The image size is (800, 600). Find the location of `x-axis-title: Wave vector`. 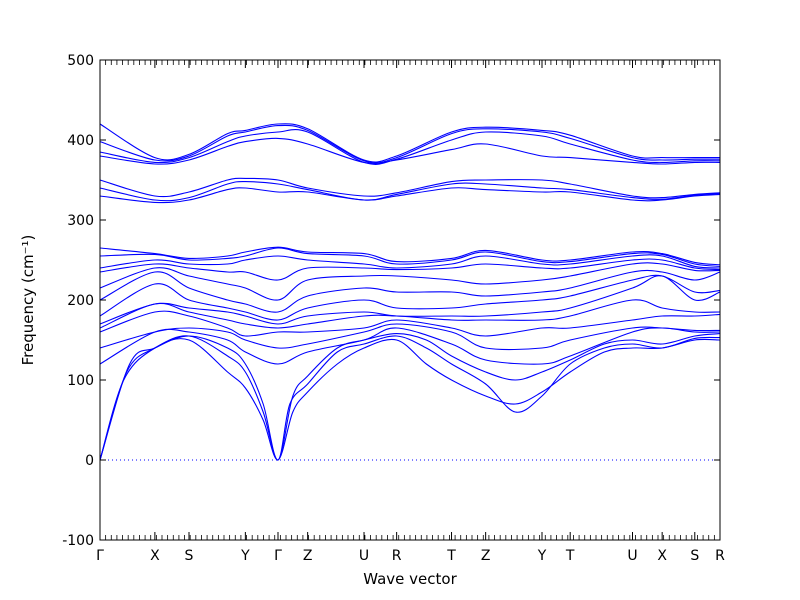

x-axis-title: Wave vector is located at coordinates (410, 579).